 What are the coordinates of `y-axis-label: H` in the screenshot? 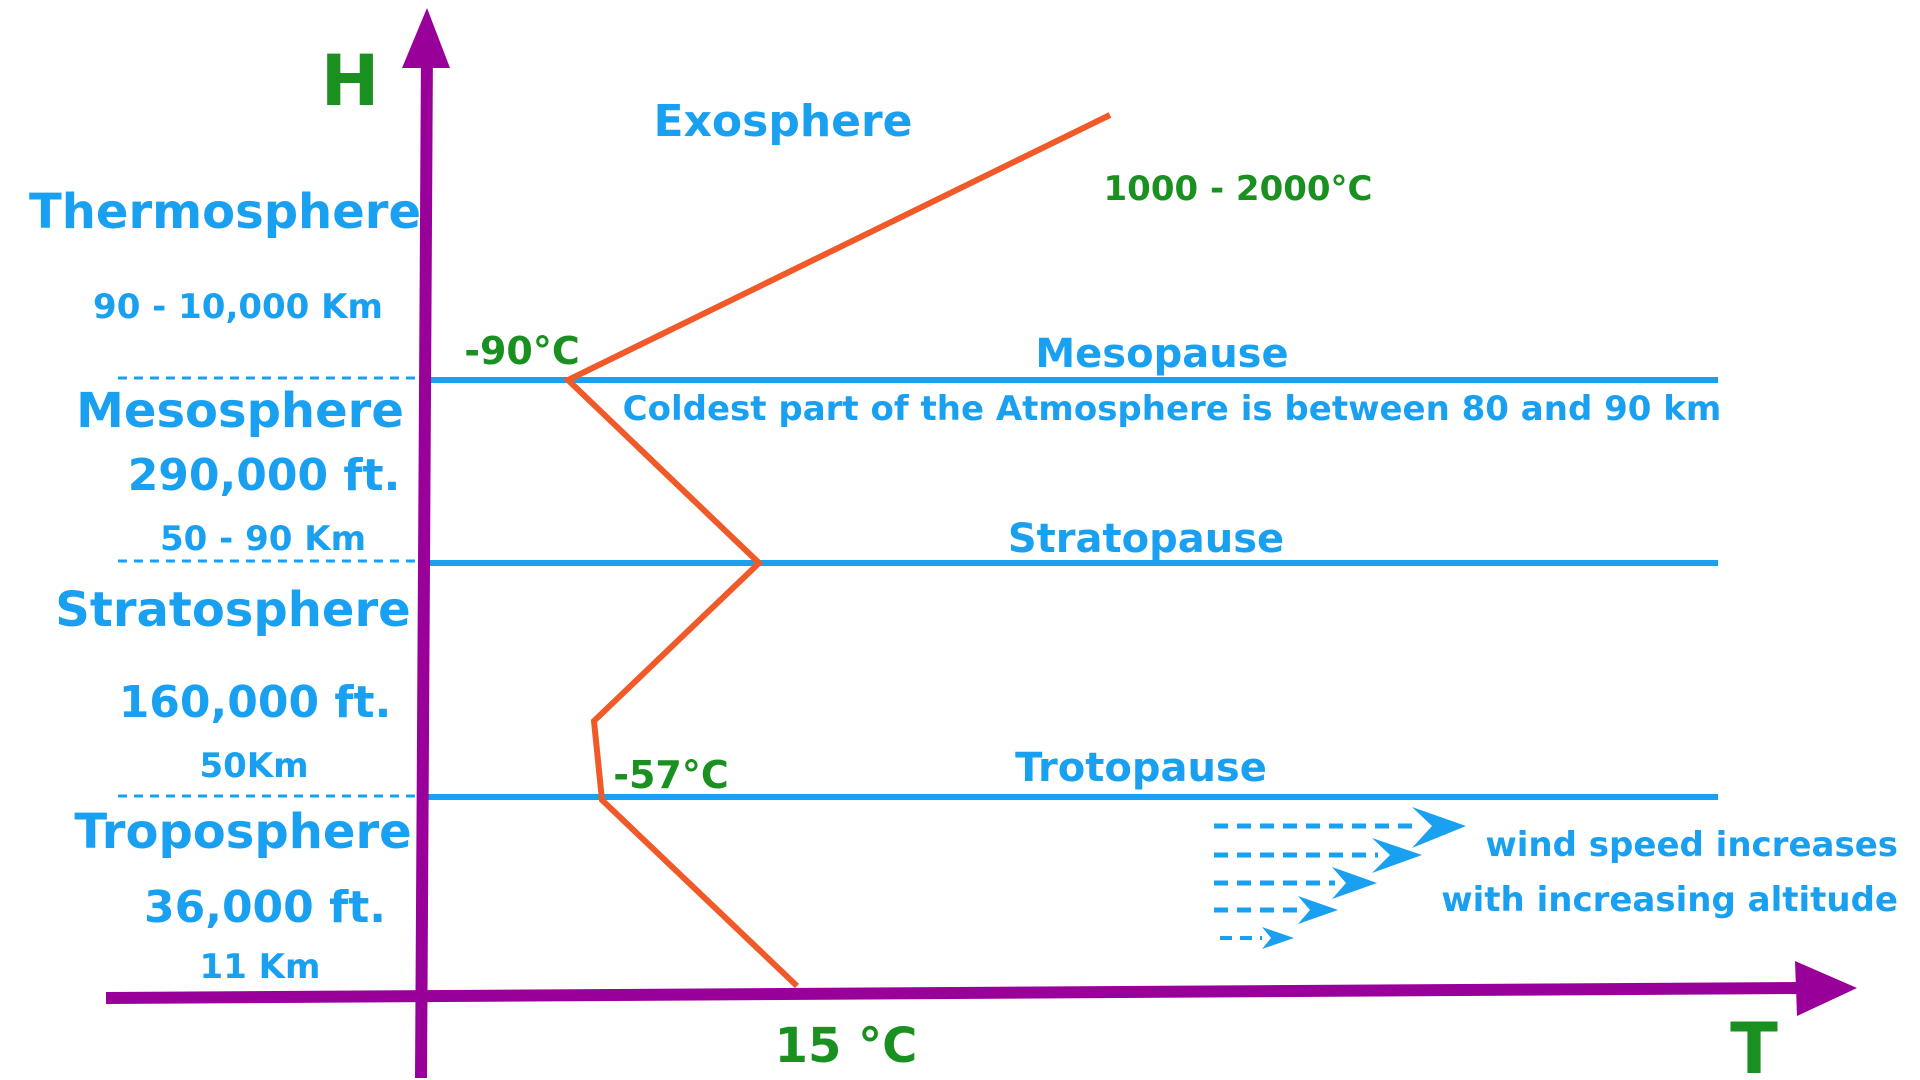 It's located at (350, 81).